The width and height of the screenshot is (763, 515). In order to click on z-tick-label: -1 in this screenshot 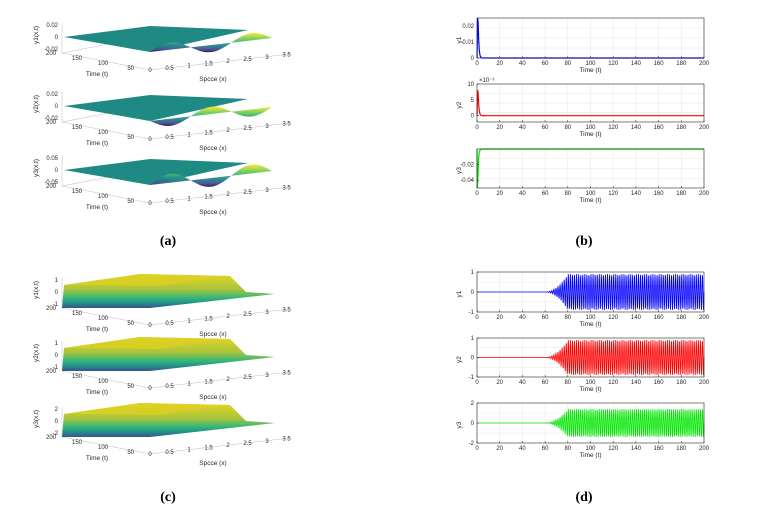, I will do `click(56, 305)`.